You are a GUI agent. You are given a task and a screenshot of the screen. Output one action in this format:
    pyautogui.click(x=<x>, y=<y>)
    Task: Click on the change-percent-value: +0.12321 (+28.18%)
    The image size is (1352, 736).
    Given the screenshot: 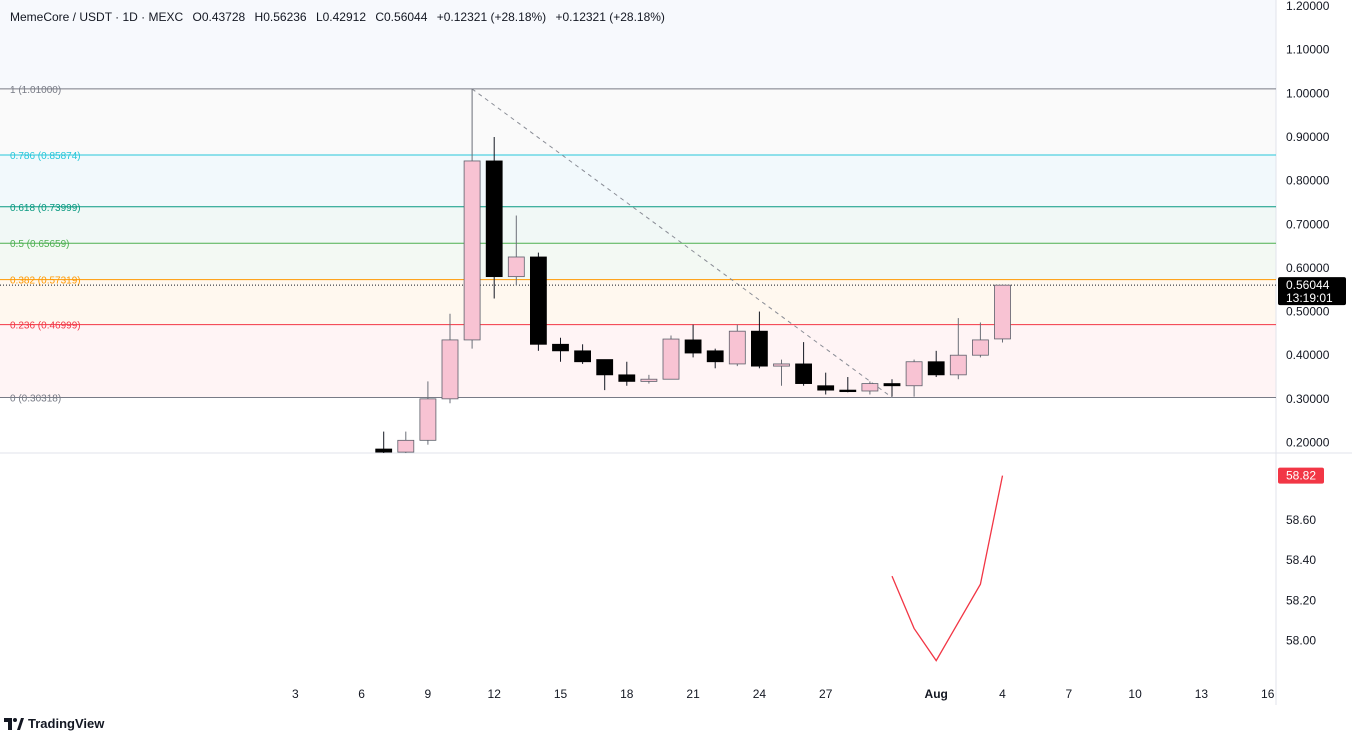 What is the action you would take?
    pyautogui.click(x=610, y=17)
    